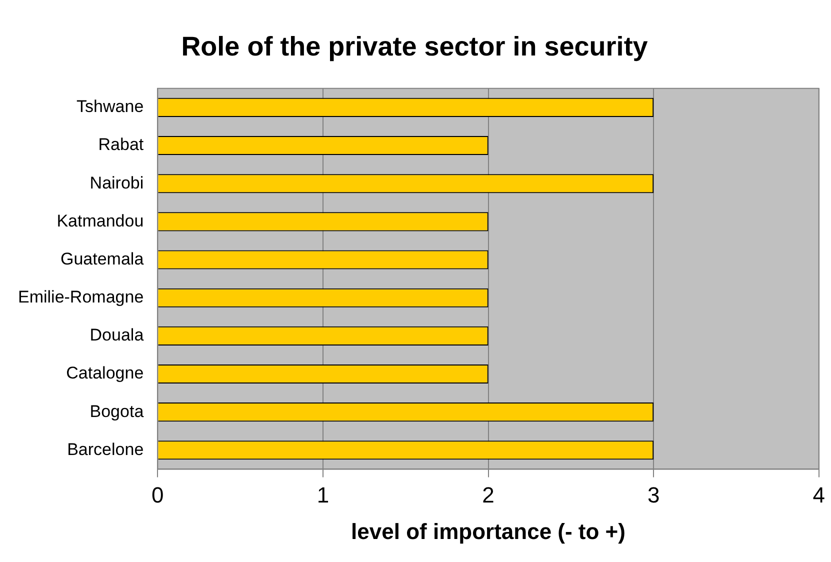 The image size is (831, 562). I want to click on x-tick-label: 3, so click(653, 495).